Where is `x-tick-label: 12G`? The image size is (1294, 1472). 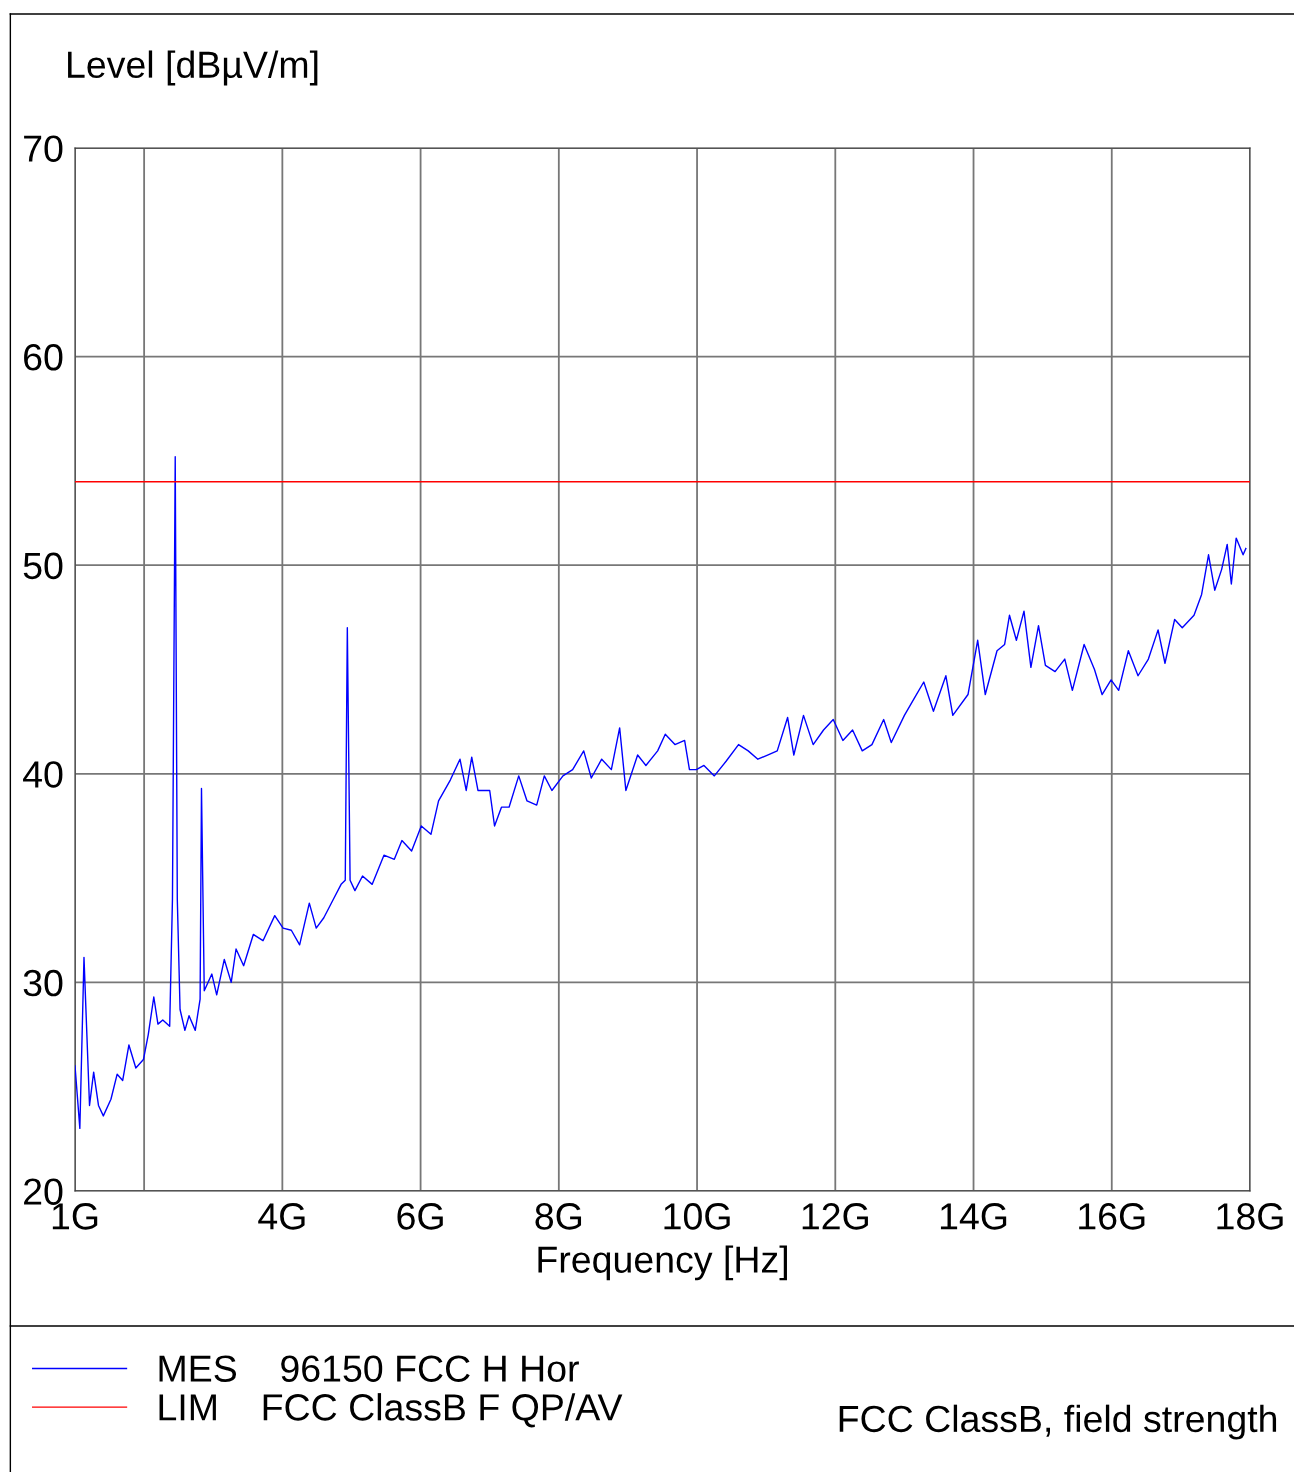 x-tick-label: 12G is located at coordinates (835, 1216).